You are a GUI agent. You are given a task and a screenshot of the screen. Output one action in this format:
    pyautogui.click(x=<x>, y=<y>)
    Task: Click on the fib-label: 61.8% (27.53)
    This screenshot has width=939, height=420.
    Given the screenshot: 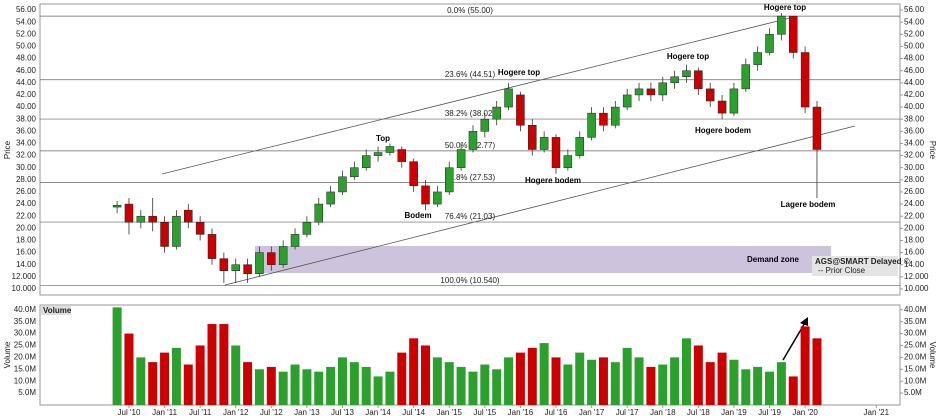 What is the action you would take?
    pyautogui.click(x=470, y=177)
    